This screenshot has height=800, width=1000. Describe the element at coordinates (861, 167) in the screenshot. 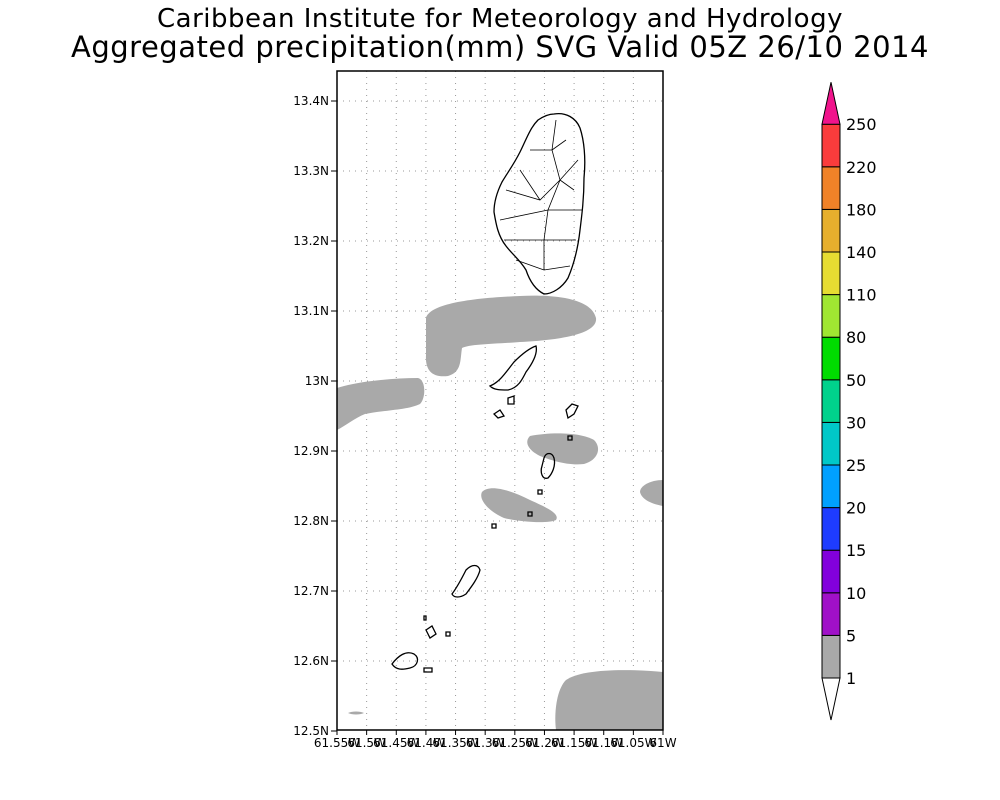

I see `colorbar-label: 220` at that location.